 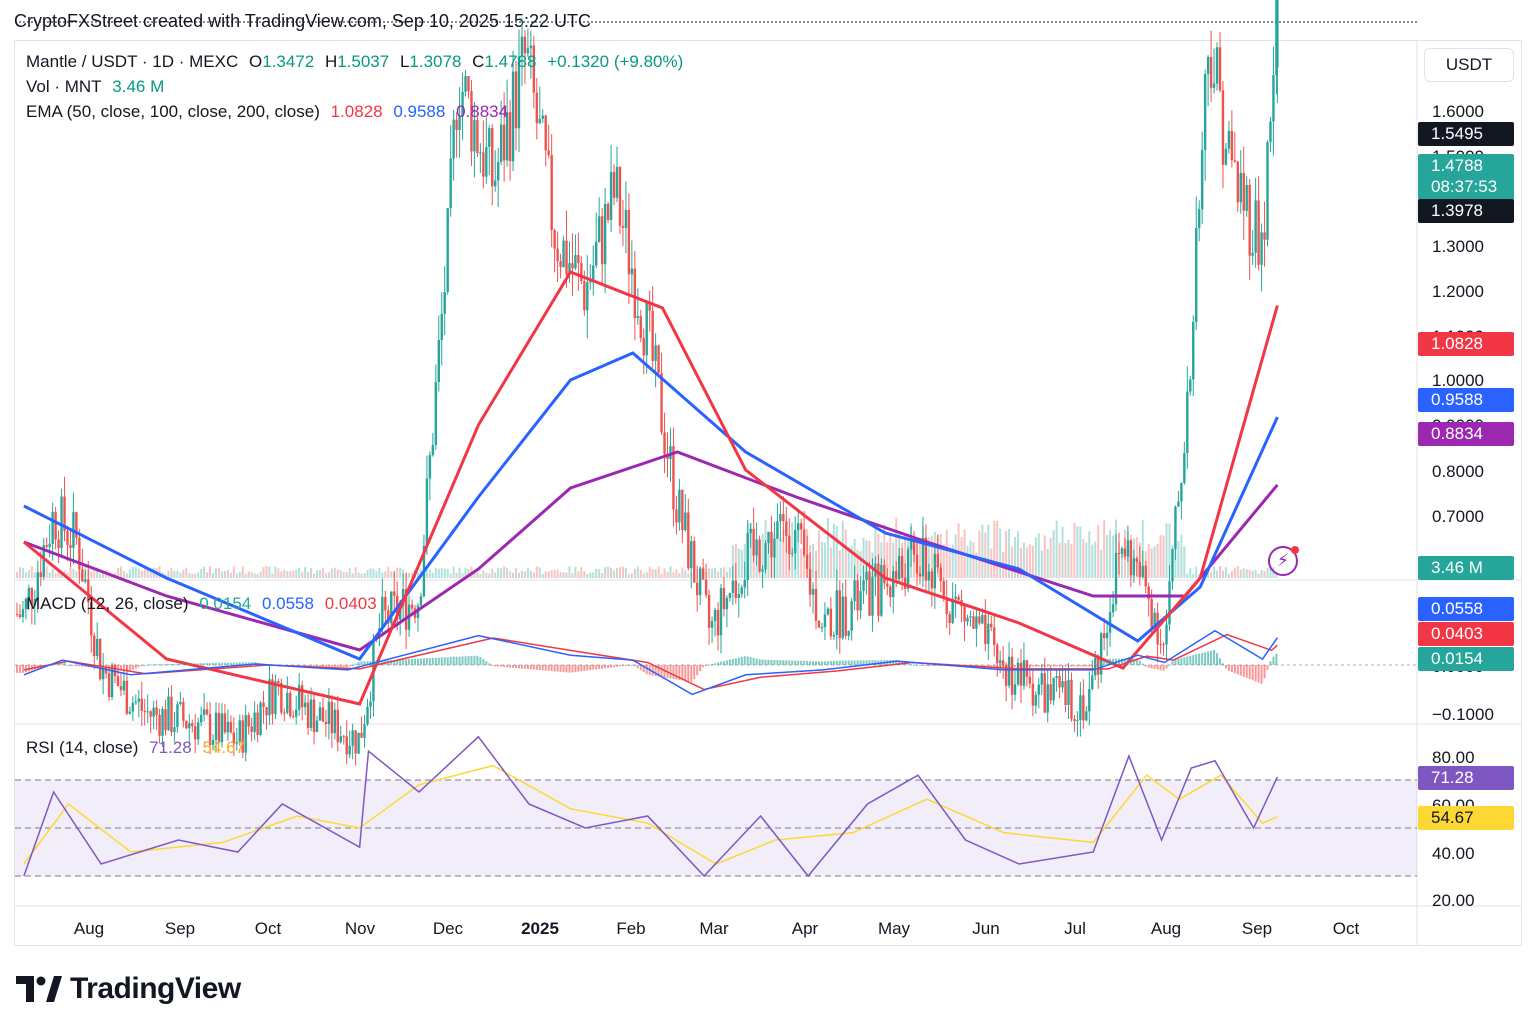 What do you see at coordinates (1283, 561) in the screenshot?
I see `lightning-icon: ⚡` at bounding box center [1283, 561].